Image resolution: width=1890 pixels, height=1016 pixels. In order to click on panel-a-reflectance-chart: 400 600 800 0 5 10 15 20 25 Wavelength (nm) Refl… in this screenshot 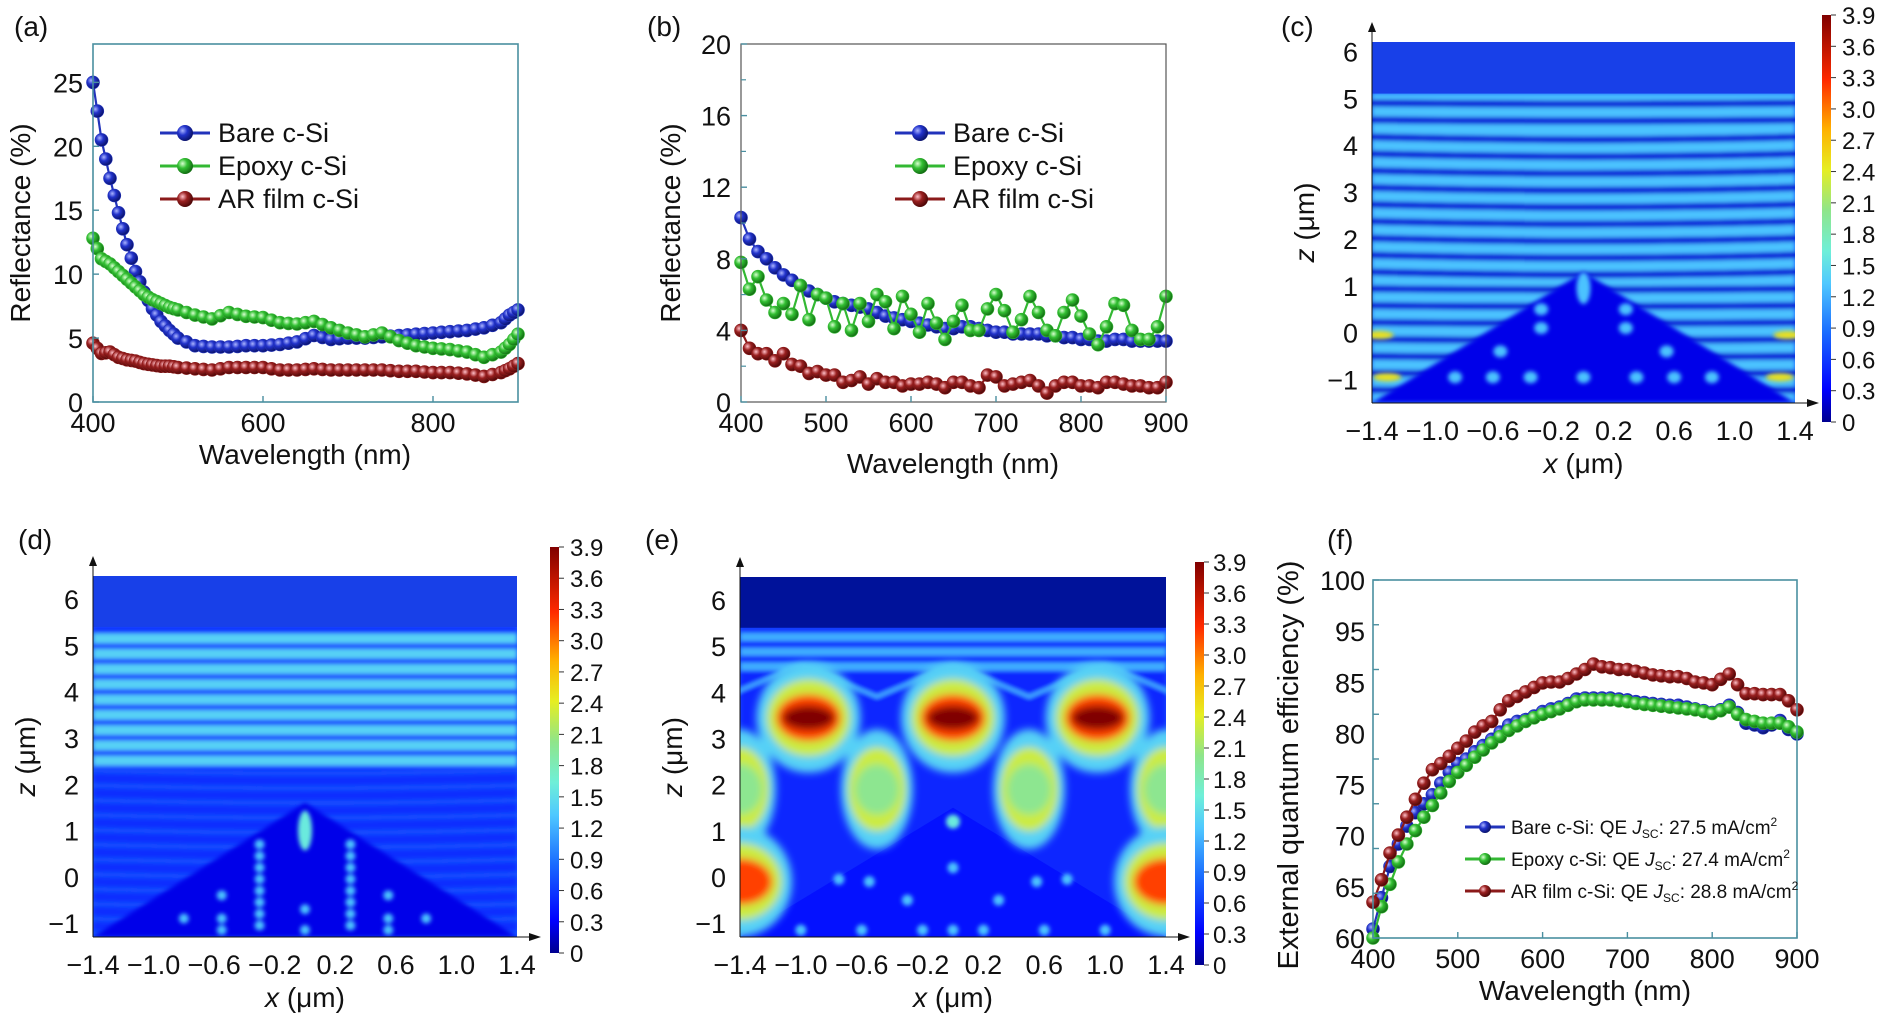, I will do `click(265, 256)`.